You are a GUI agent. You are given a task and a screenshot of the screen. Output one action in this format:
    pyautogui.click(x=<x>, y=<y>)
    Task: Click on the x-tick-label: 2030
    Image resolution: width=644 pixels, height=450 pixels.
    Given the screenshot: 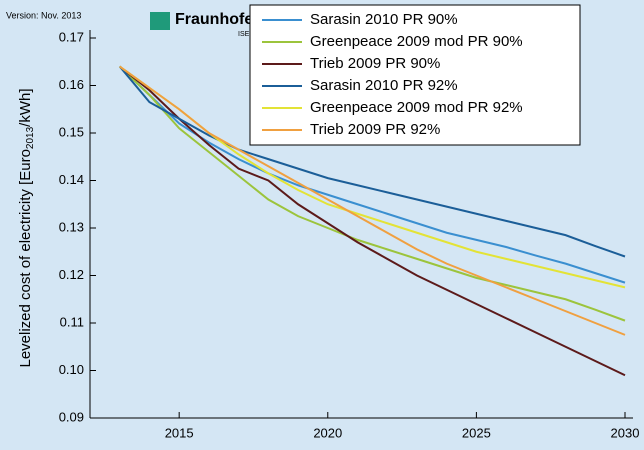 What is the action you would take?
    pyautogui.click(x=625, y=432)
    